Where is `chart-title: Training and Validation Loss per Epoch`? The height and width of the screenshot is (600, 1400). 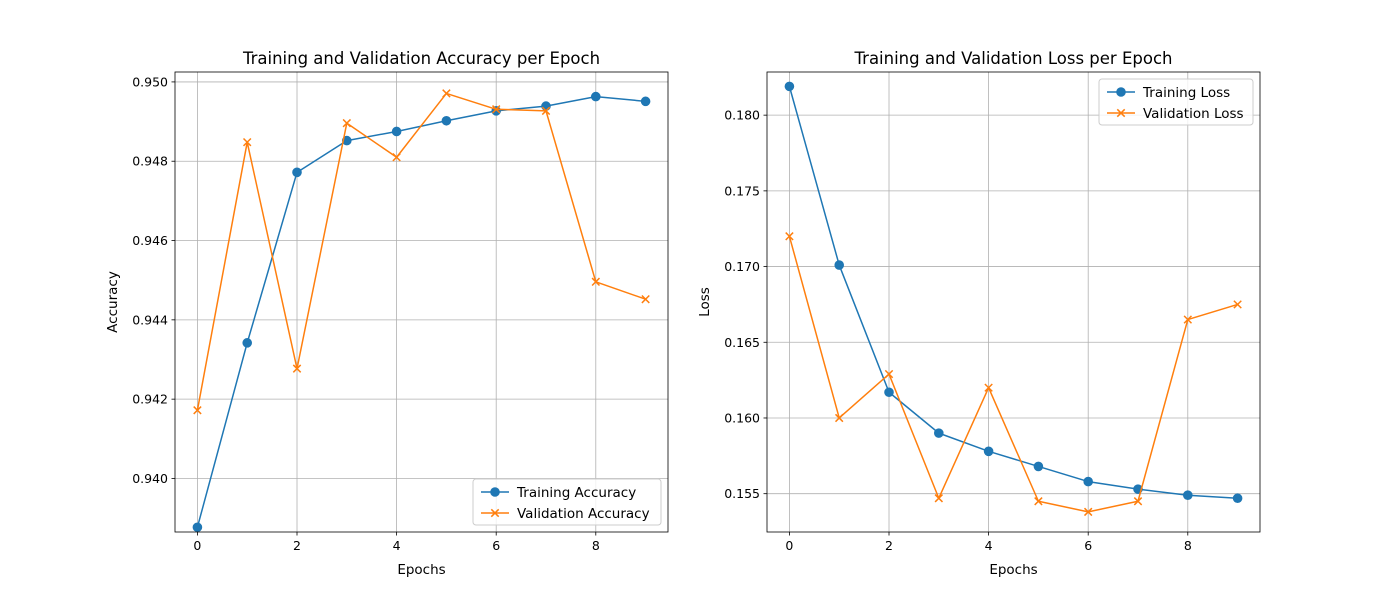 chart-title: Training and Validation Loss per Epoch is located at coordinates (1013, 58).